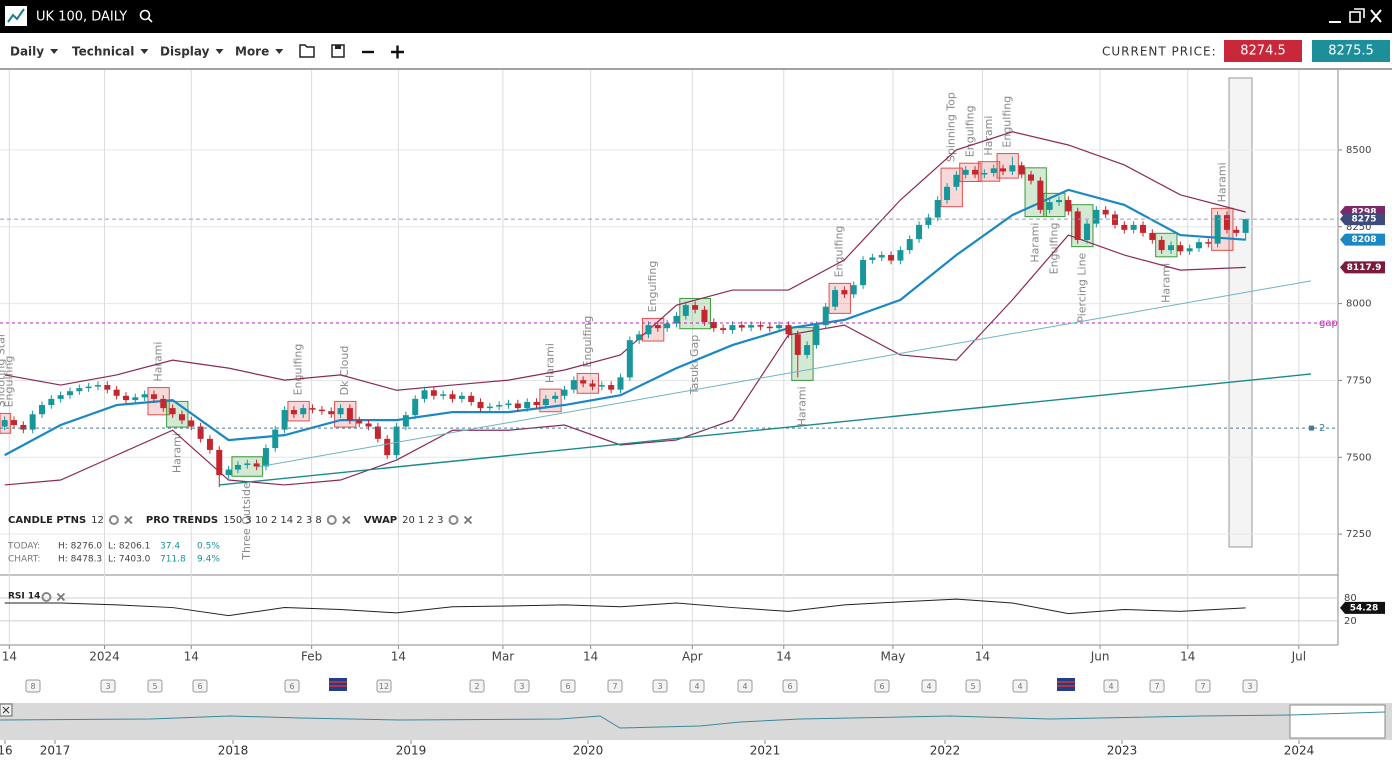 The height and width of the screenshot is (764, 1392). I want to click on flag-stripes, so click(338, 684).